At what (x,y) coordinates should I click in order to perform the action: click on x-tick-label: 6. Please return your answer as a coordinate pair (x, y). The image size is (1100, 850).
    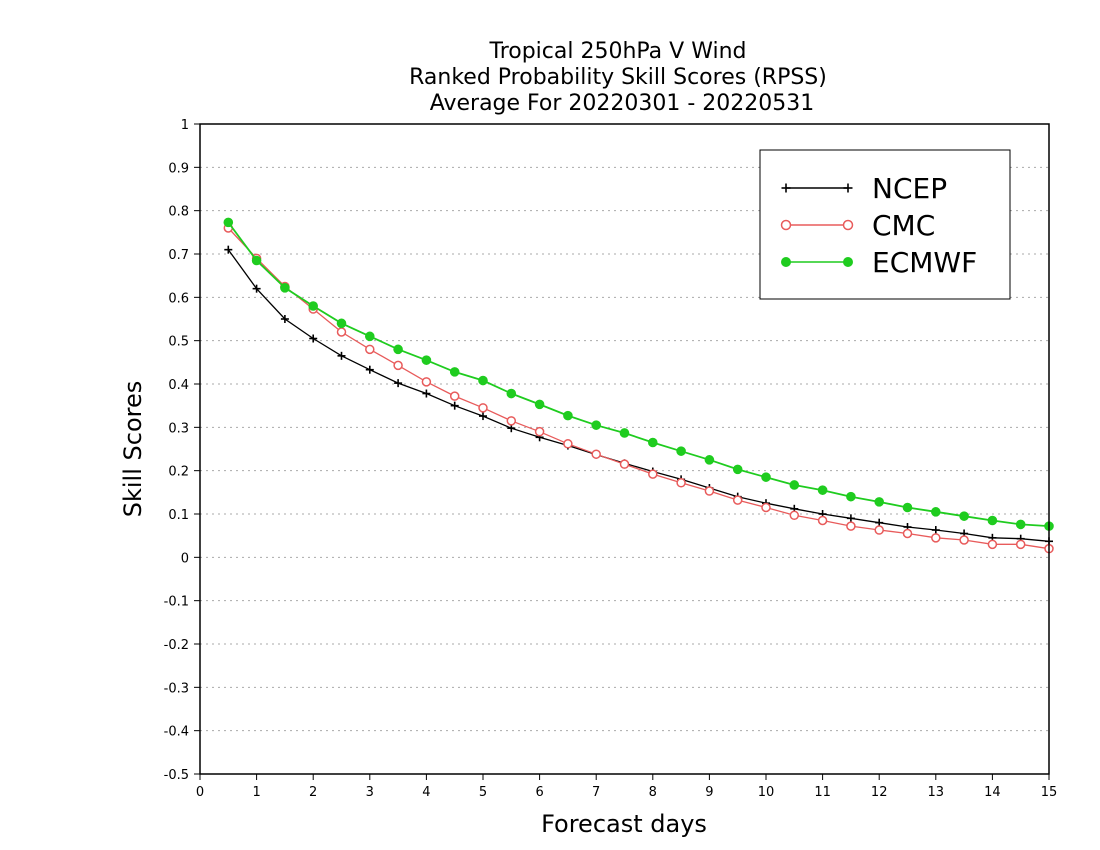
    Looking at the image, I should click on (539, 792).